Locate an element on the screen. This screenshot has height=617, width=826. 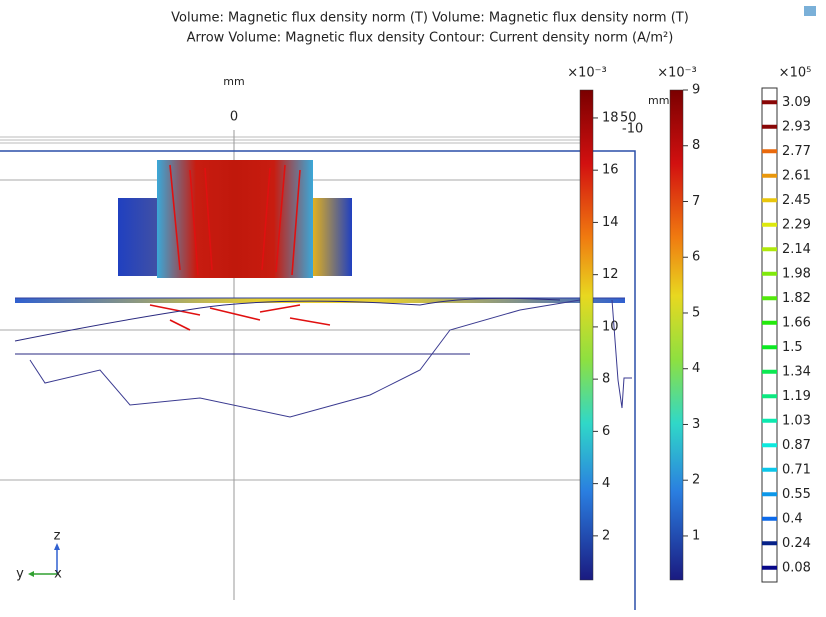
colorbar-tick-label: 10 is located at coordinates (610, 326).